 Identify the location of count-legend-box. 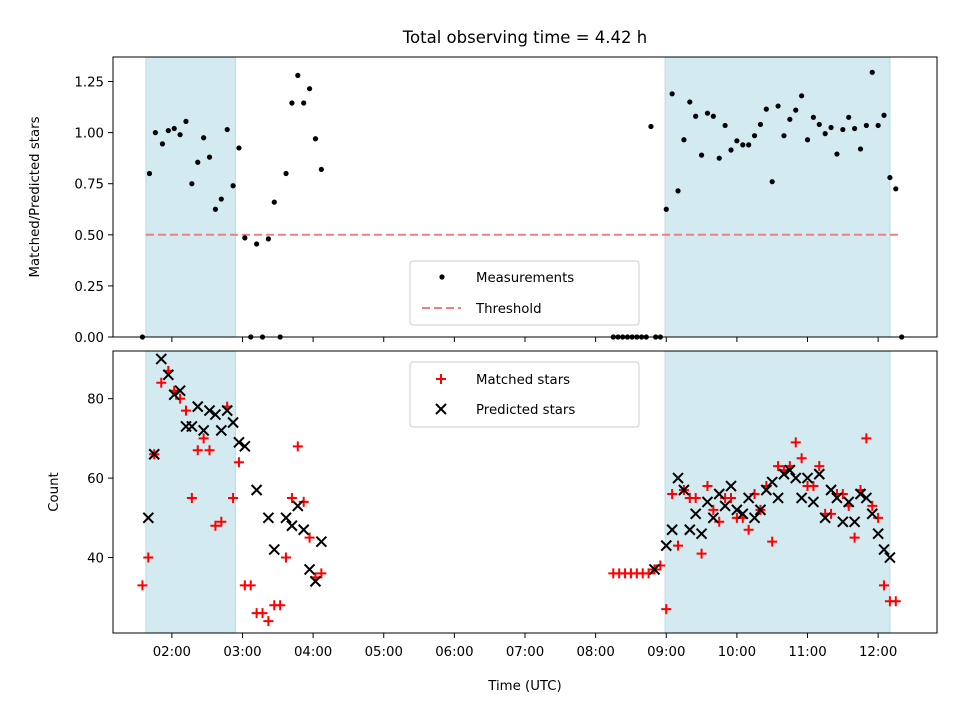
(524, 394).